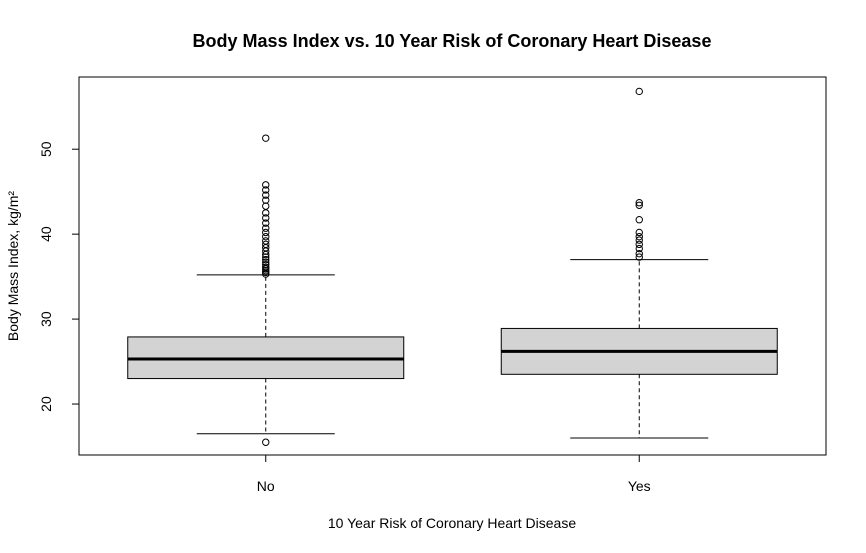 The image size is (866, 553). Describe the element at coordinates (46, 404) in the screenshot. I see `y-tick-label: 20` at that location.